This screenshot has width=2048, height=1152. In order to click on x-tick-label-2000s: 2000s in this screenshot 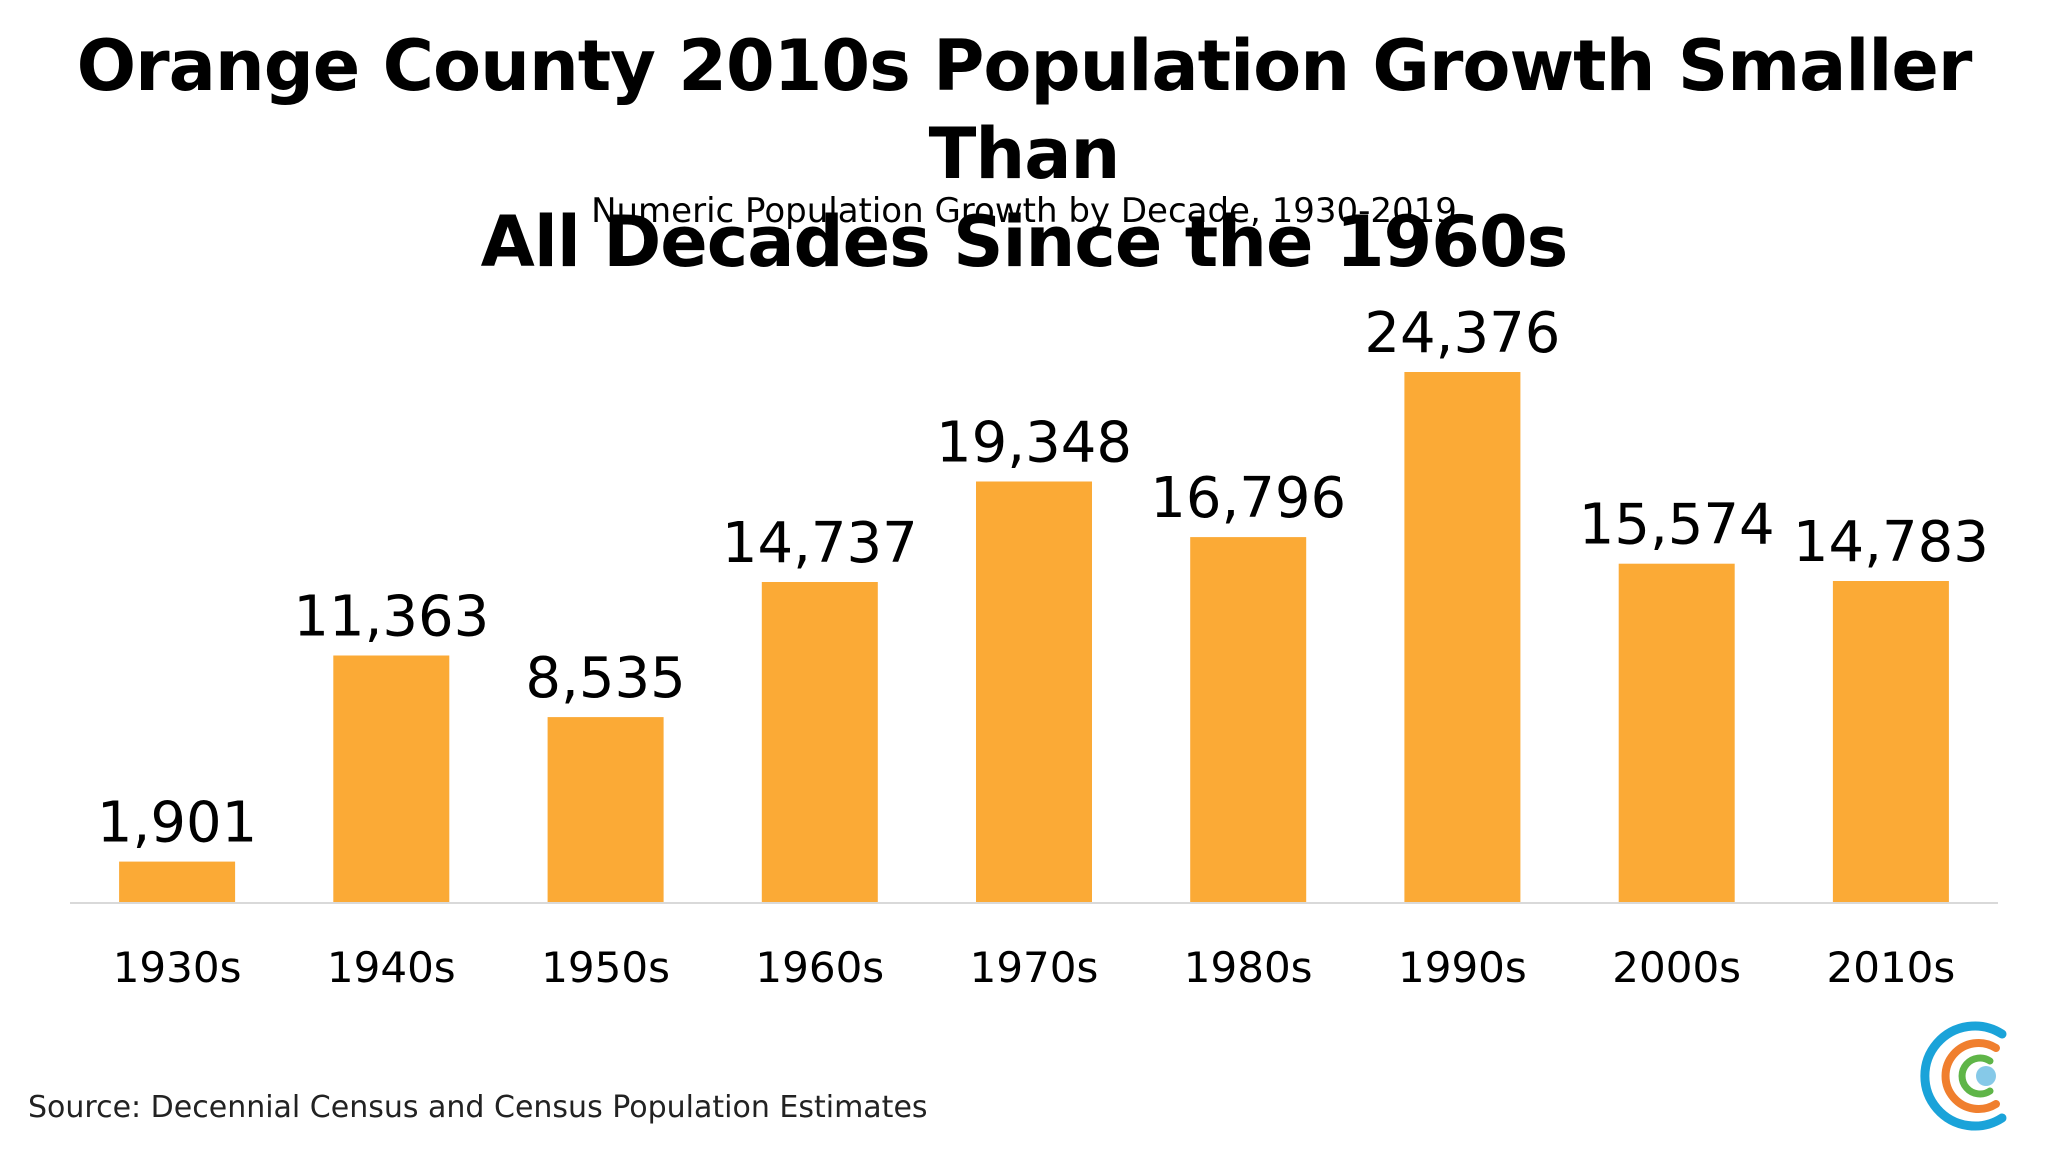, I will do `click(1676, 967)`.